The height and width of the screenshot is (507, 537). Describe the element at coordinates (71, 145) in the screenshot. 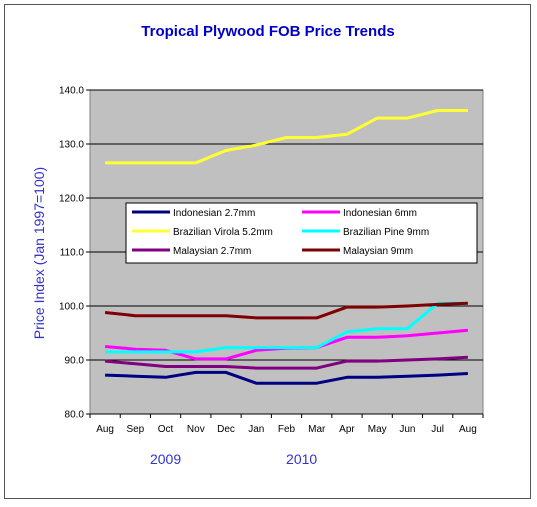

I see `y-tick-label: 130.0` at that location.